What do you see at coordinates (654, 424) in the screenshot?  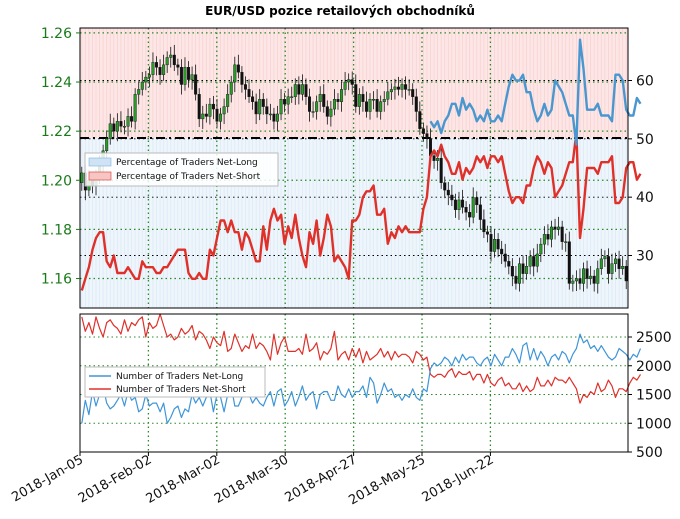 I see `count-tick-label: 1000` at bounding box center [654, 424].